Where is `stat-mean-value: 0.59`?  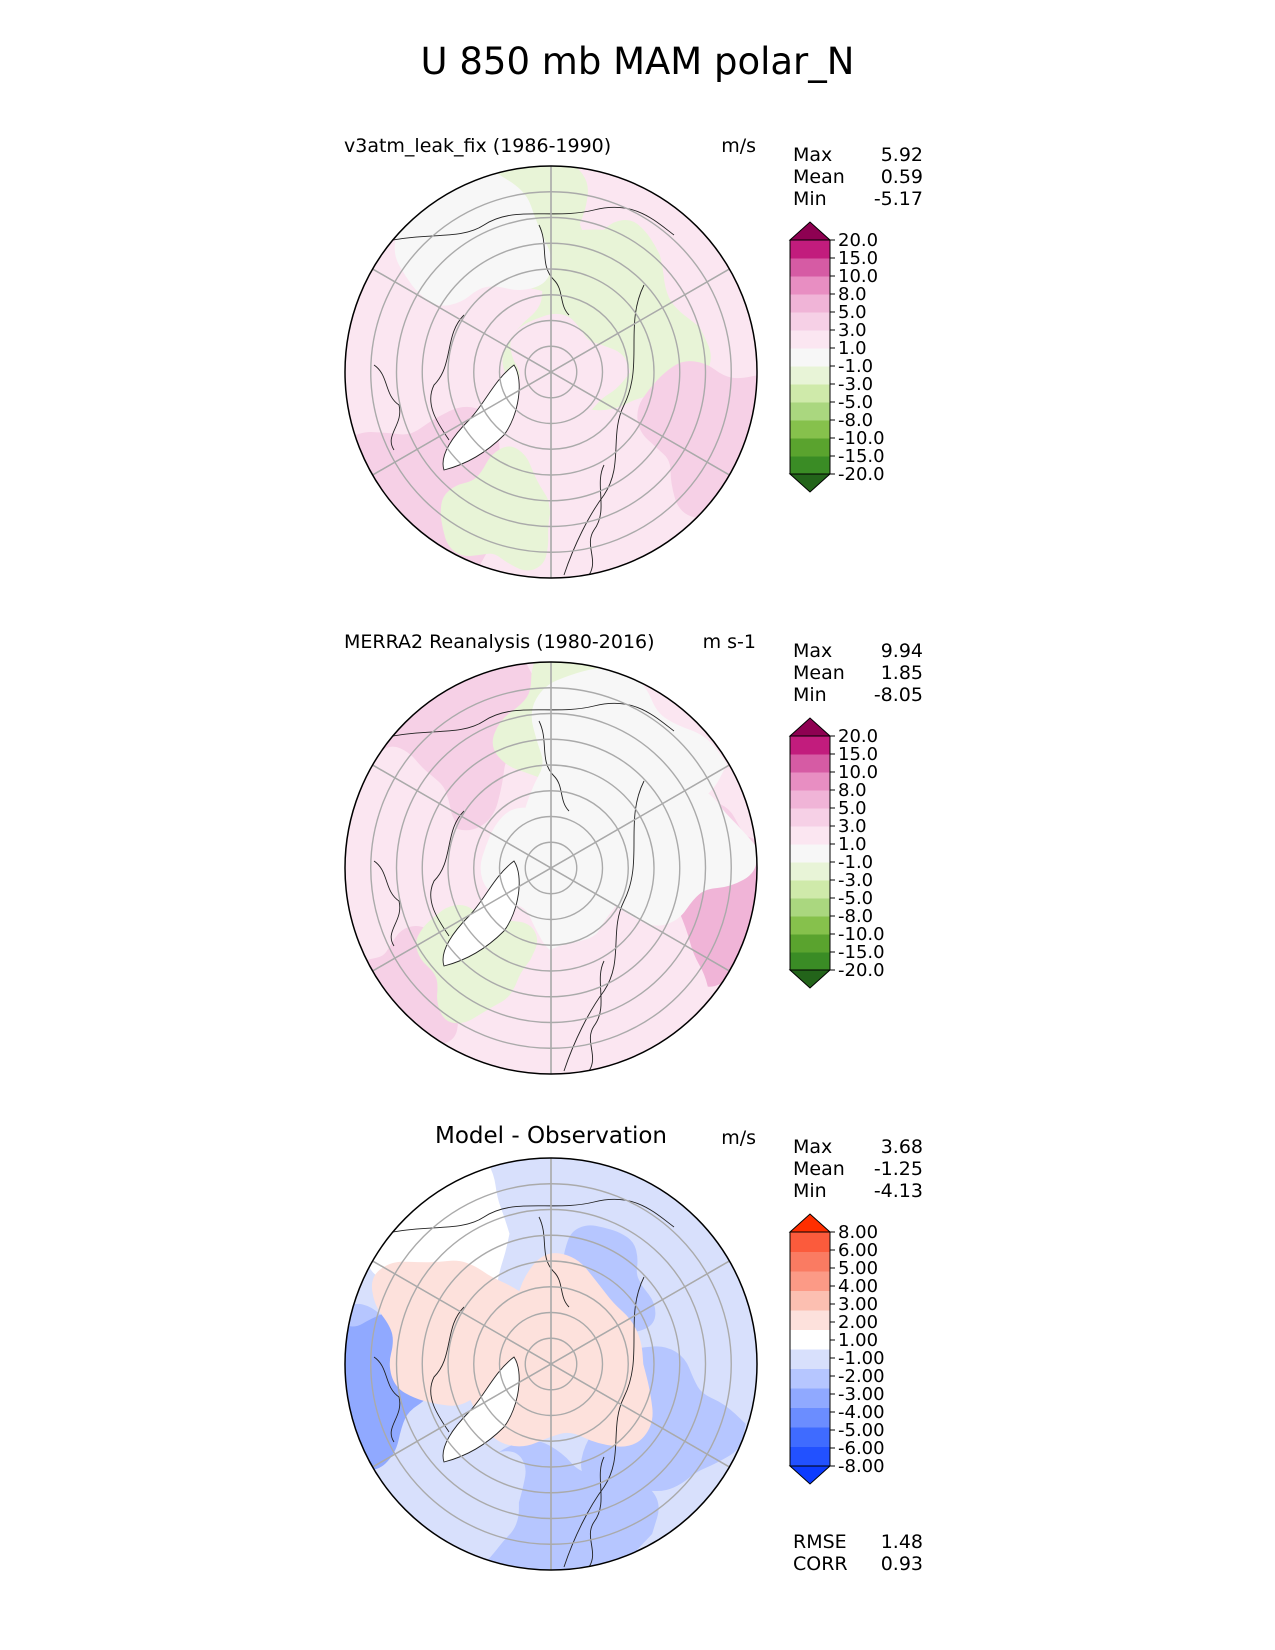 stat-mean-value: 0.59 is located at coordinates (901, 177).